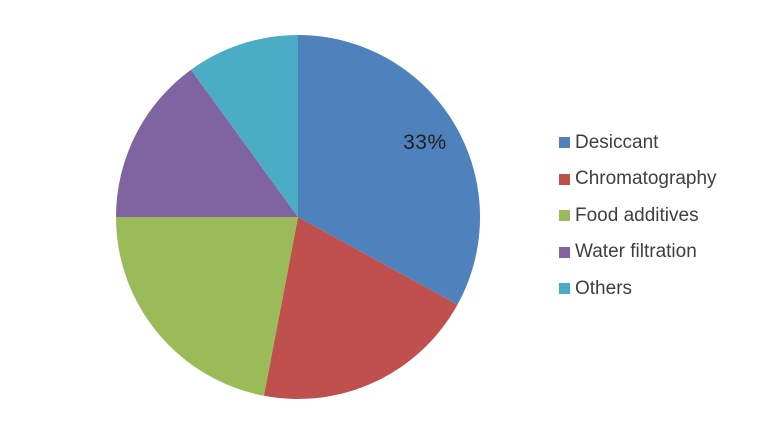 The height and width of the screenshot is (440, 780). I want to click on legend-item-food-additives: Food additives, so click(638, 215).